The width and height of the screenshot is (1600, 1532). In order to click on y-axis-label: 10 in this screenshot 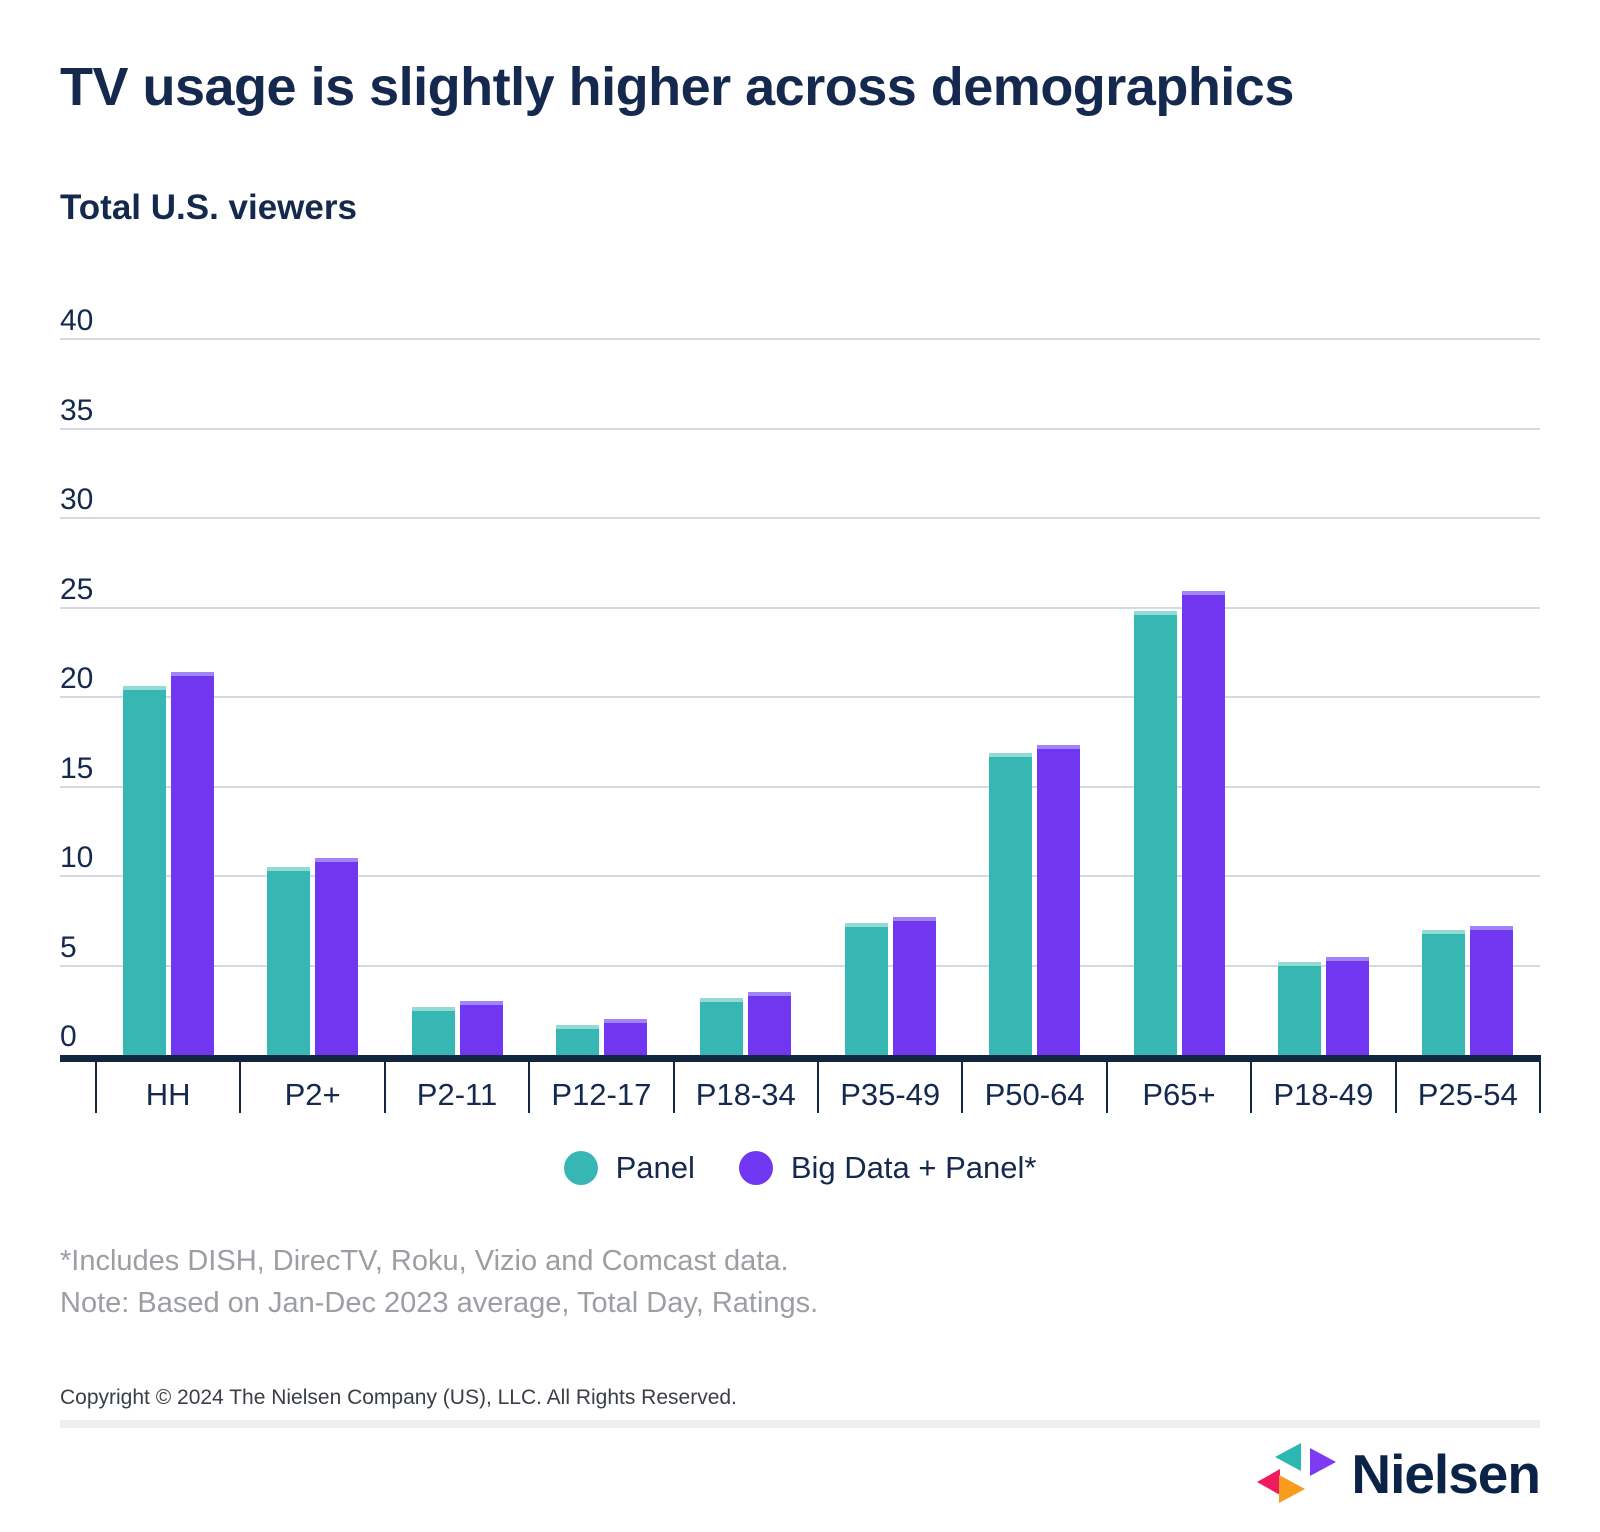, I will do `click(77, 857)`.